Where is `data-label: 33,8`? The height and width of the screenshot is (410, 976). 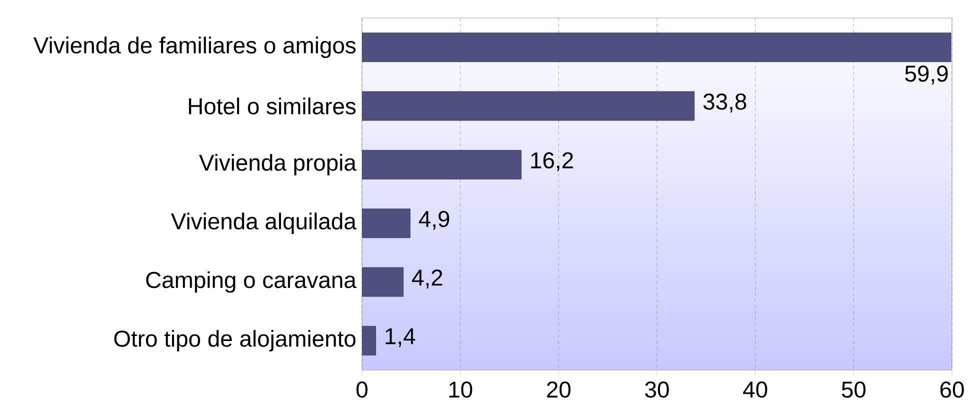 data-label: 33,8 is located at coordinates (724, 103).